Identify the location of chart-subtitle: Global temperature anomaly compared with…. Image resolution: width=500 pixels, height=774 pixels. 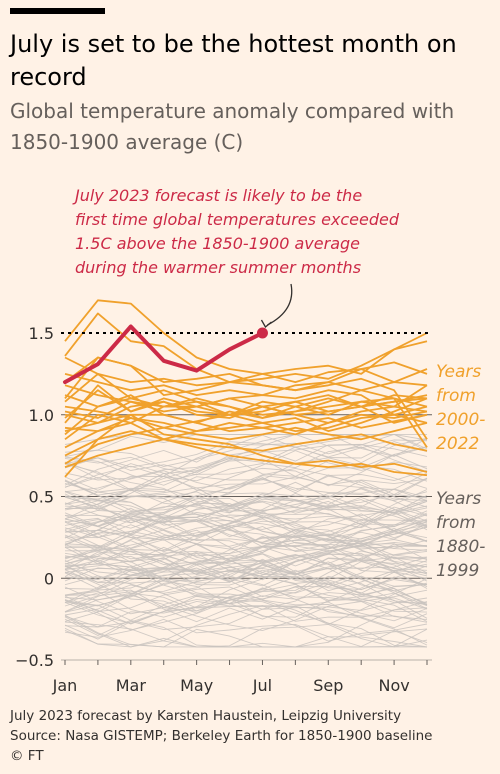
(232, 126).